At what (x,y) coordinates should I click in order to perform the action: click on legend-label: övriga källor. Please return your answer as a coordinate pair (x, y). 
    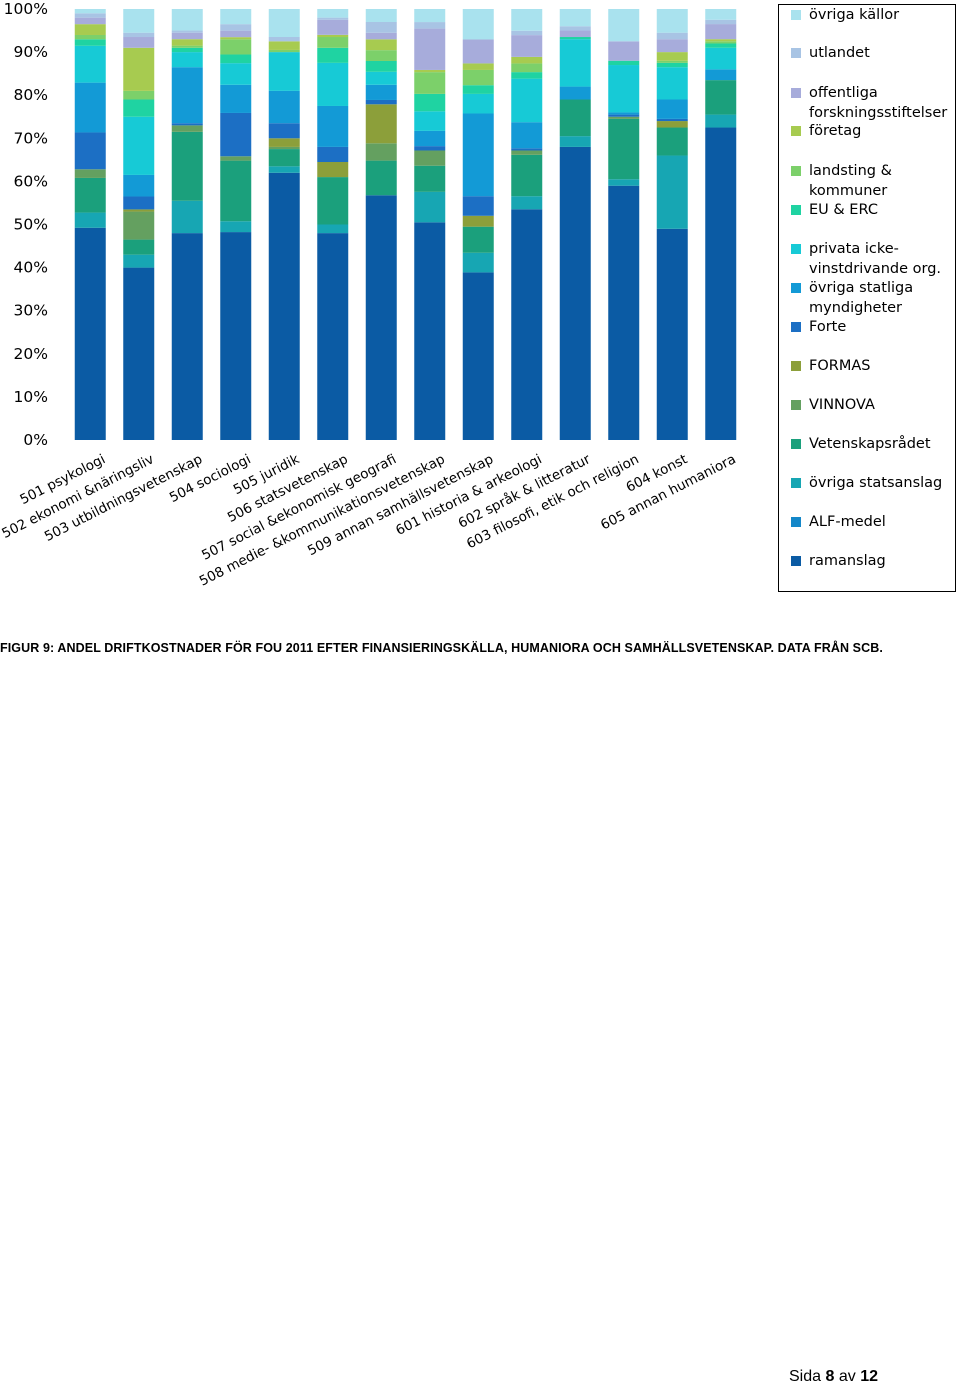
    Looking at the image, I should click on (854, 15).